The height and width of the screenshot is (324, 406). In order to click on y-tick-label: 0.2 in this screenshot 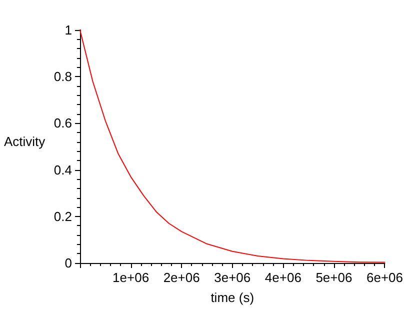, I will do `click(63, 216)`.